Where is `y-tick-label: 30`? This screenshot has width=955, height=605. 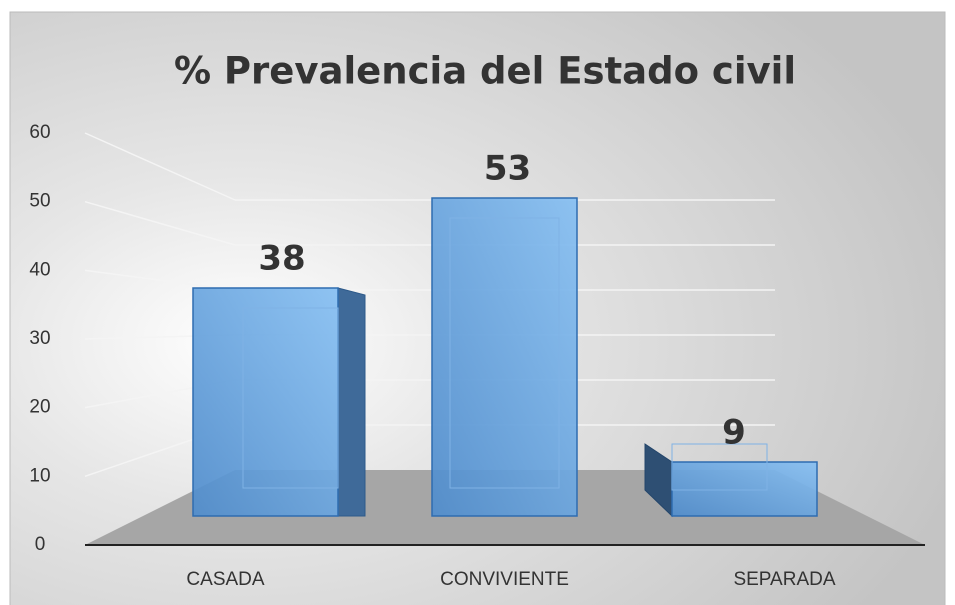
y-tick-label: 30 is located at coordinates (39, 338).